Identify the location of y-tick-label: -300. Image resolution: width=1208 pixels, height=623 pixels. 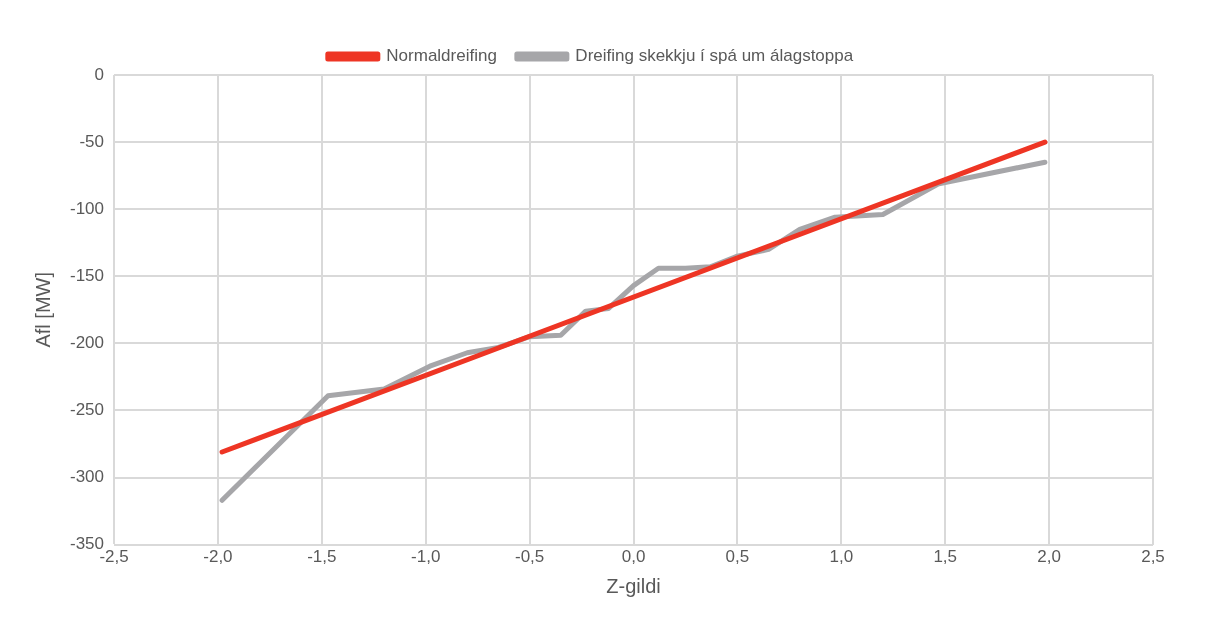
(87, 477).